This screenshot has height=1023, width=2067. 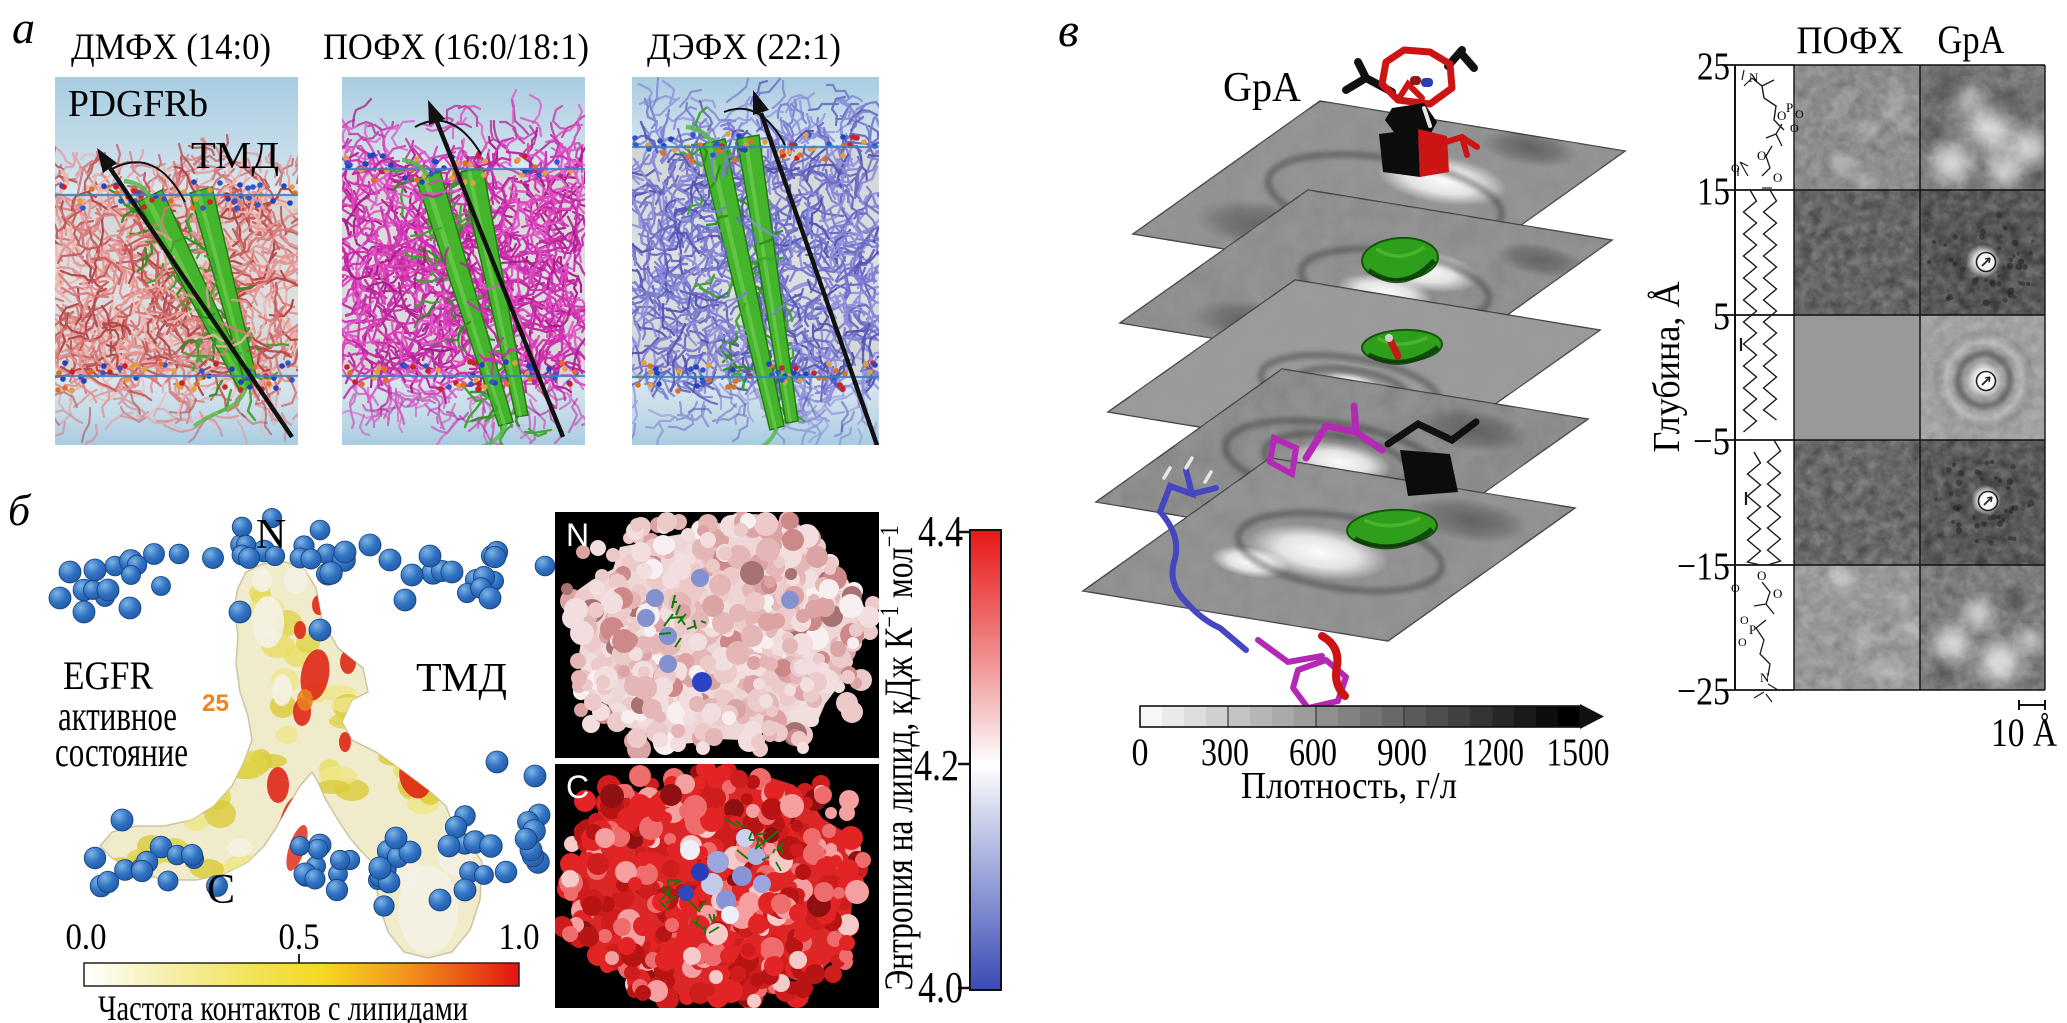 I want to click on svg-text: ДЭФХ (22:1), so click(x=744, y=47).